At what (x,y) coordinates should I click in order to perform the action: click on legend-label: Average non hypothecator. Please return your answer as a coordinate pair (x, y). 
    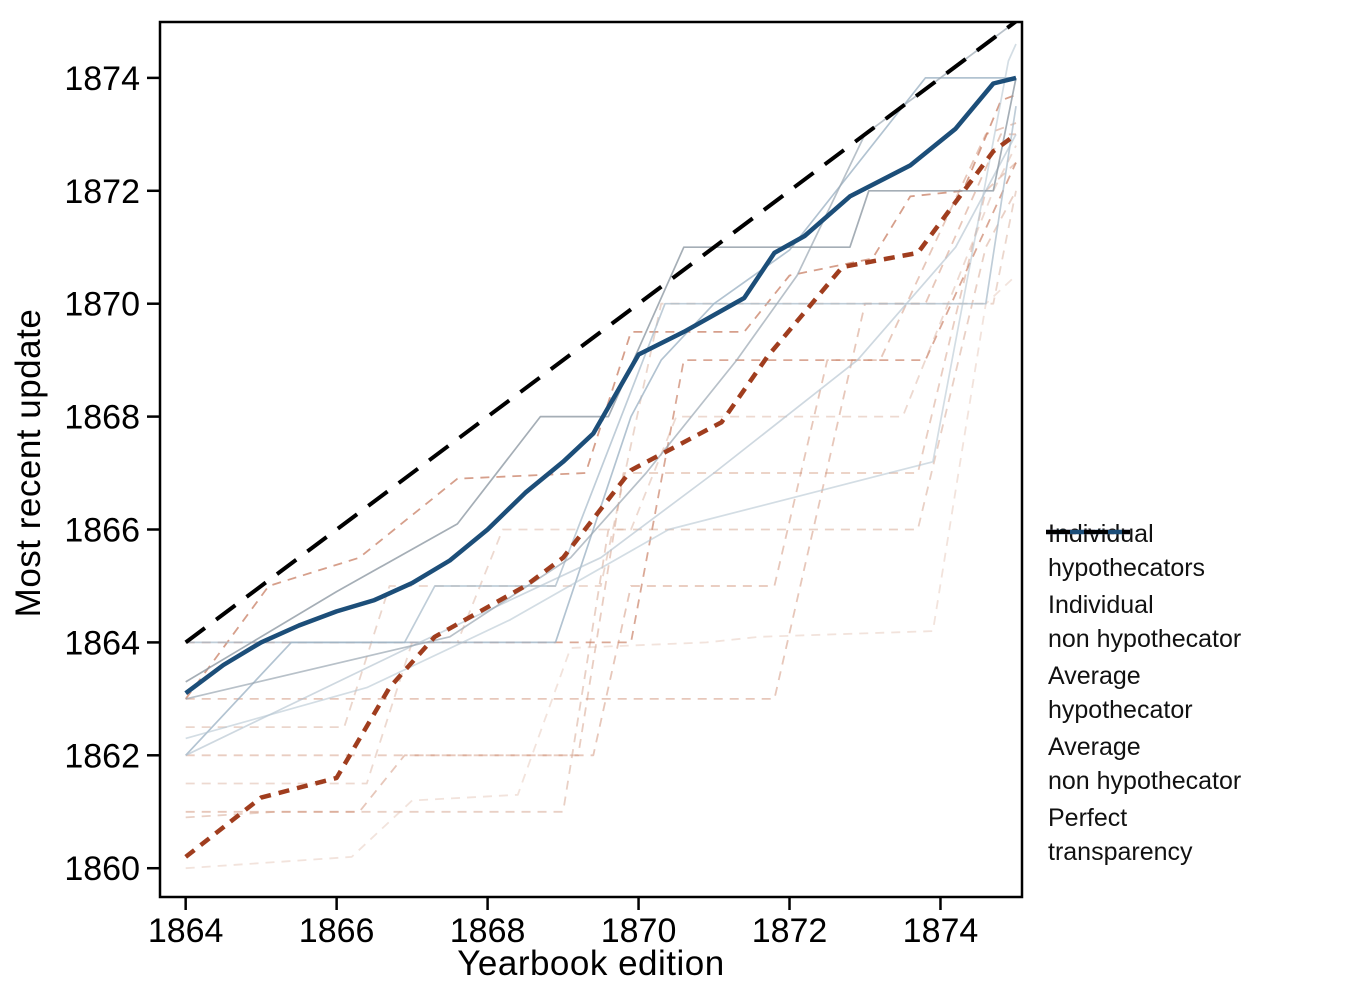
    Looking at the image, I should click on (1145, 763).